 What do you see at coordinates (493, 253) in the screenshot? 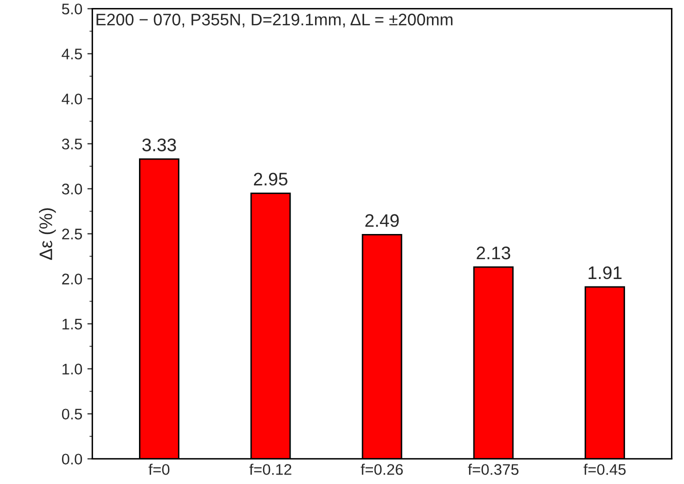
I see `data-label: 2.13` at bounding box center [493, 253].